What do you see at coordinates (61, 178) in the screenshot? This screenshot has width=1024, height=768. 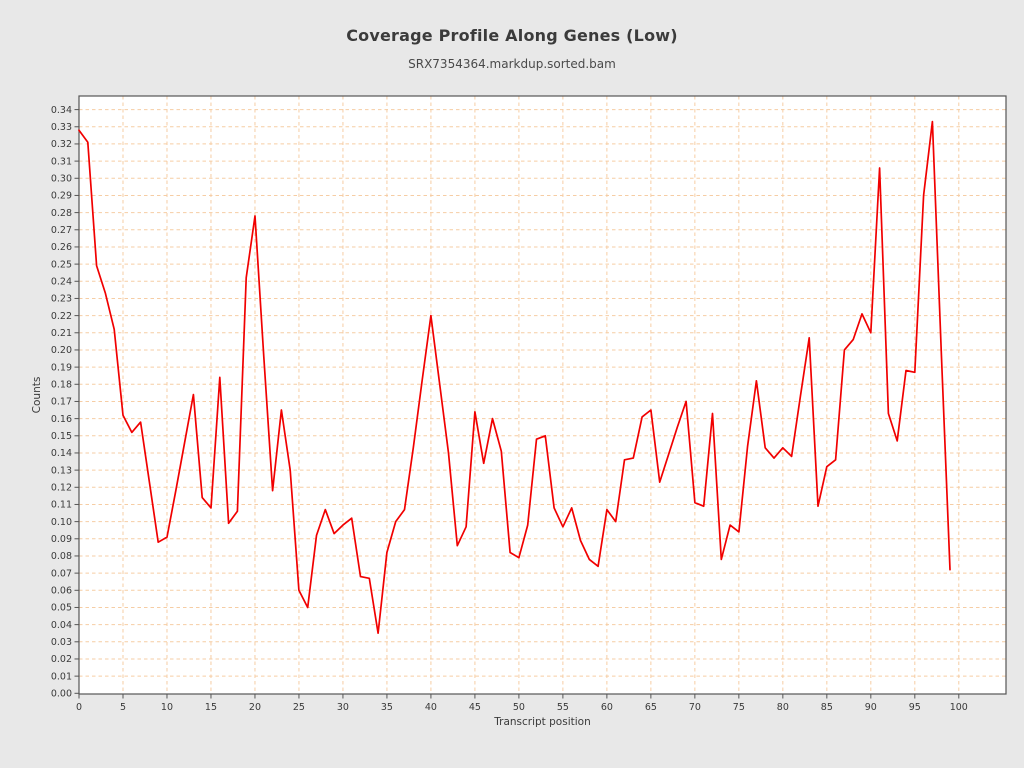 I see `y-tick-label: 0.30` at bounding box center [61, 178].